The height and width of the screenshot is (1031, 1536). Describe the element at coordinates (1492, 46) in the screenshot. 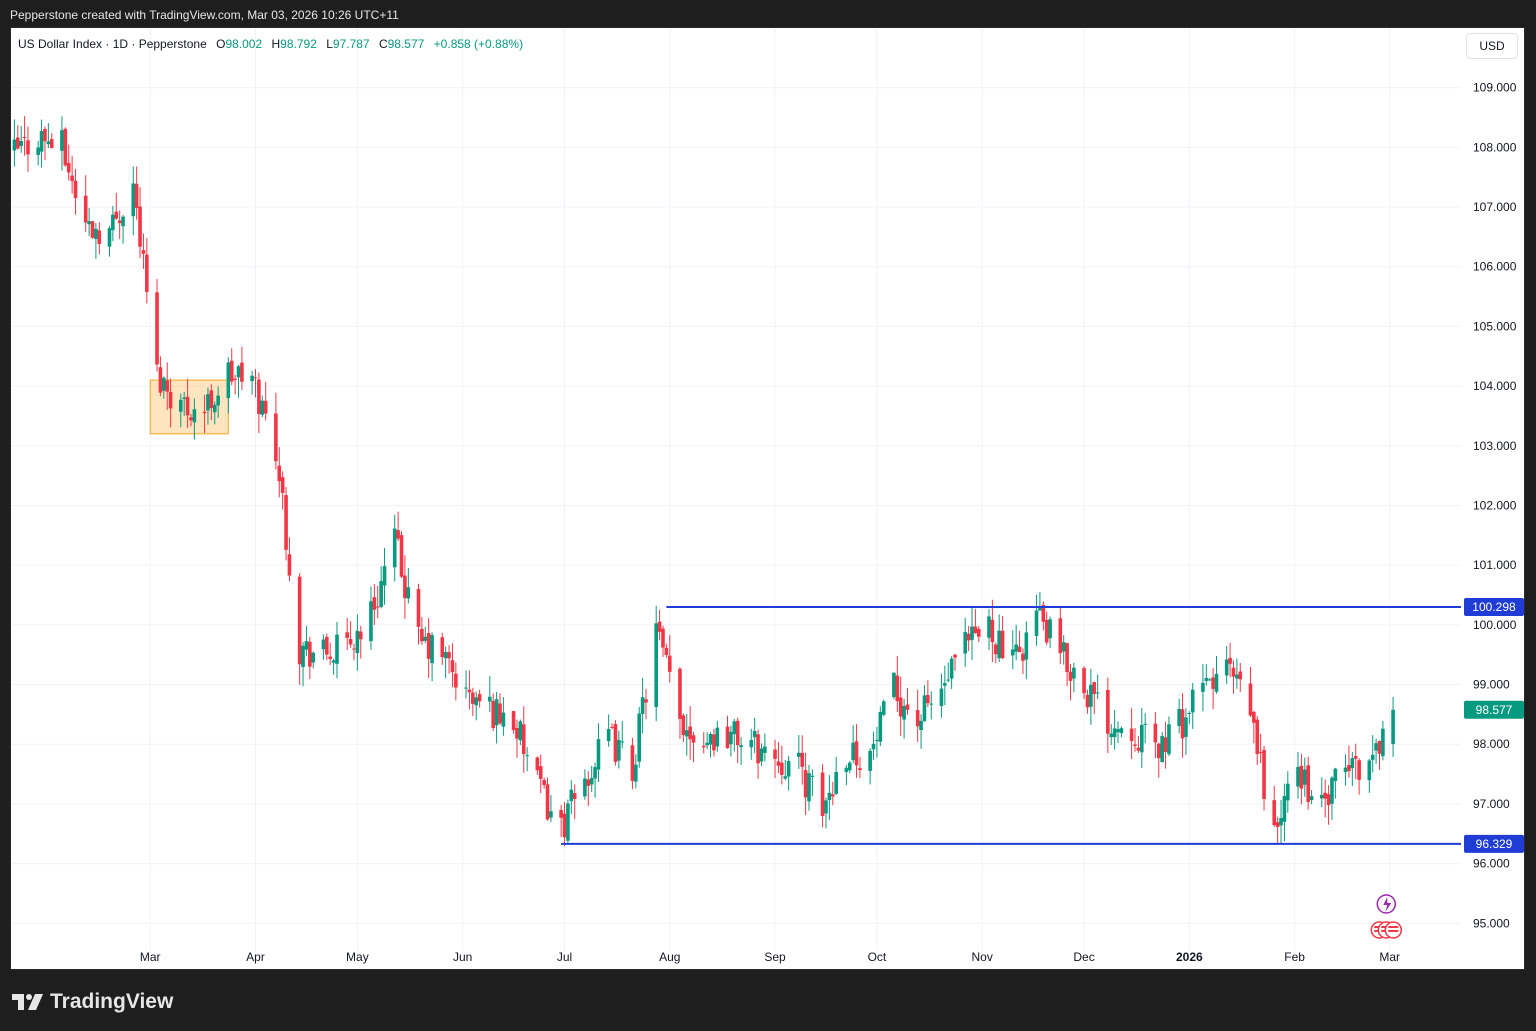

I see `currency-button: USD` at that location.